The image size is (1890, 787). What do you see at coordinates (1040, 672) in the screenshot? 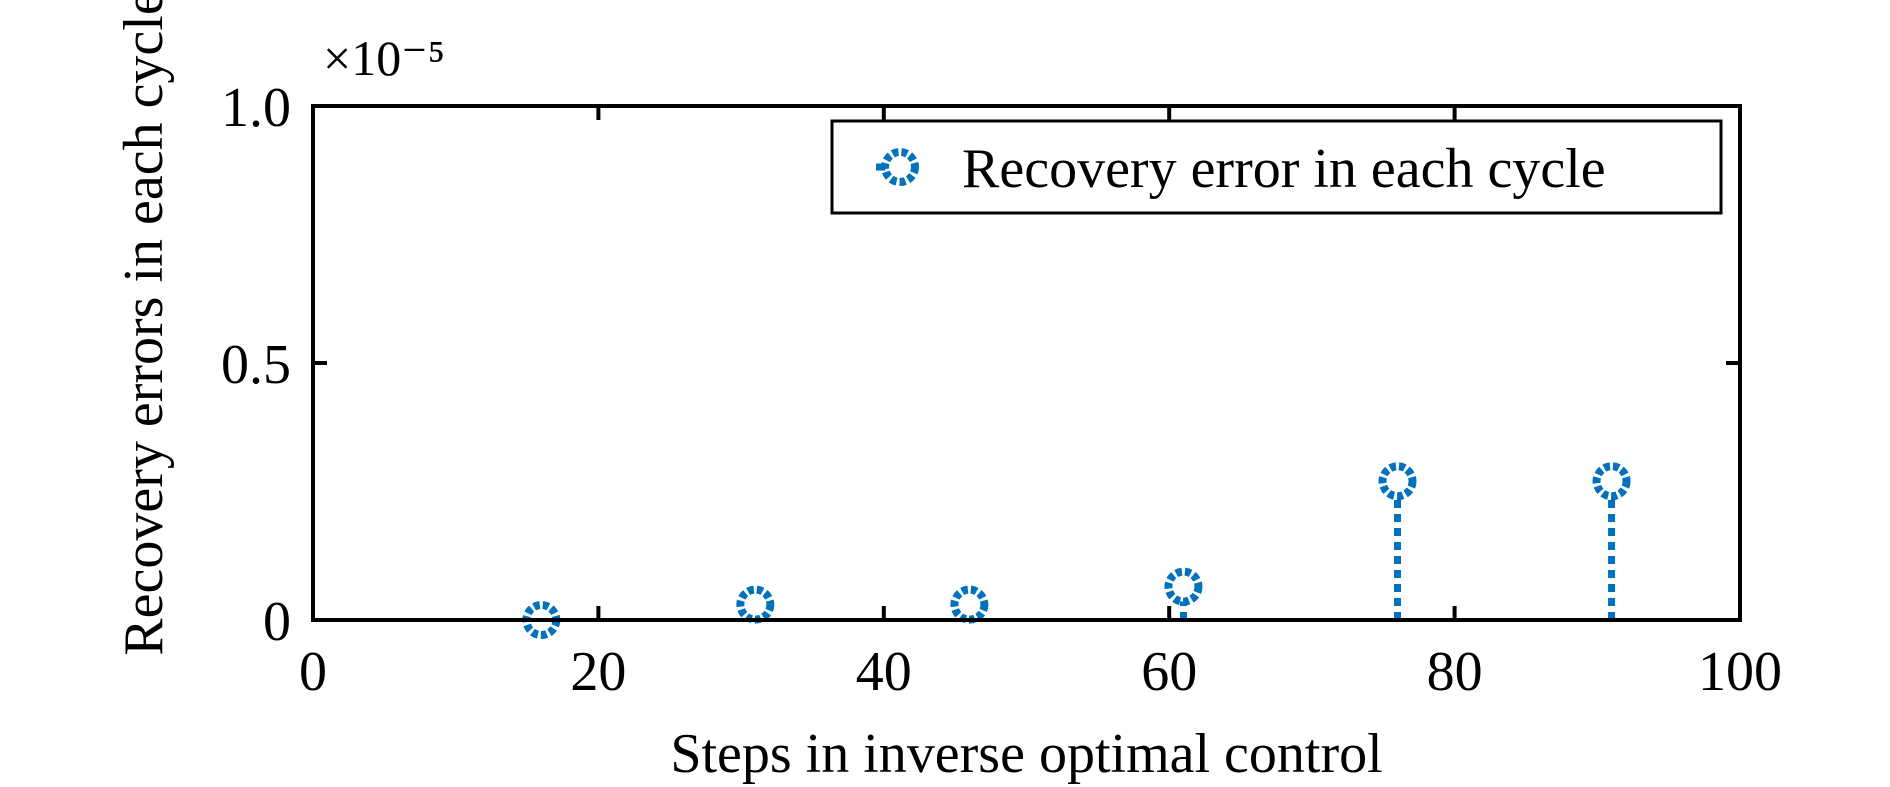
I see `x-tick-labels: 0 20 40 60 80 100` at bounding box center [1040, 672].